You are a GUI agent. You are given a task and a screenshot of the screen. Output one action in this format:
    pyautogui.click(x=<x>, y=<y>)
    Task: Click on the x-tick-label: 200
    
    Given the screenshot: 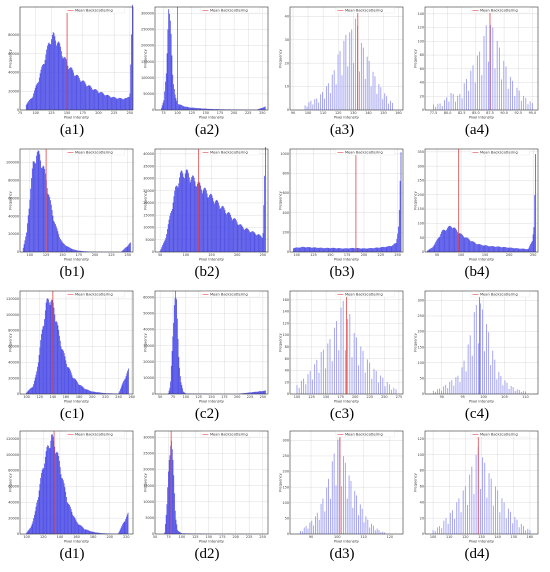 What is the action you would take?
    pyautogui.click(x=109, y=537)
    